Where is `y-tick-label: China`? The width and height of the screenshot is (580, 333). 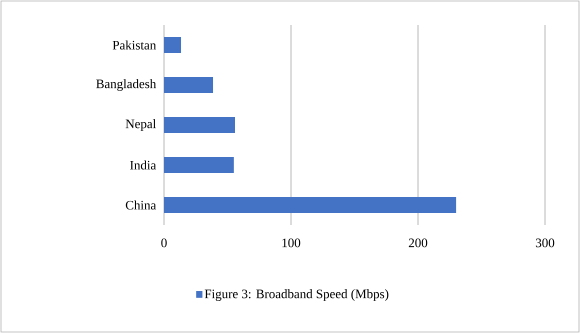 y-tick-label: China is located at coordinates (141, 205).